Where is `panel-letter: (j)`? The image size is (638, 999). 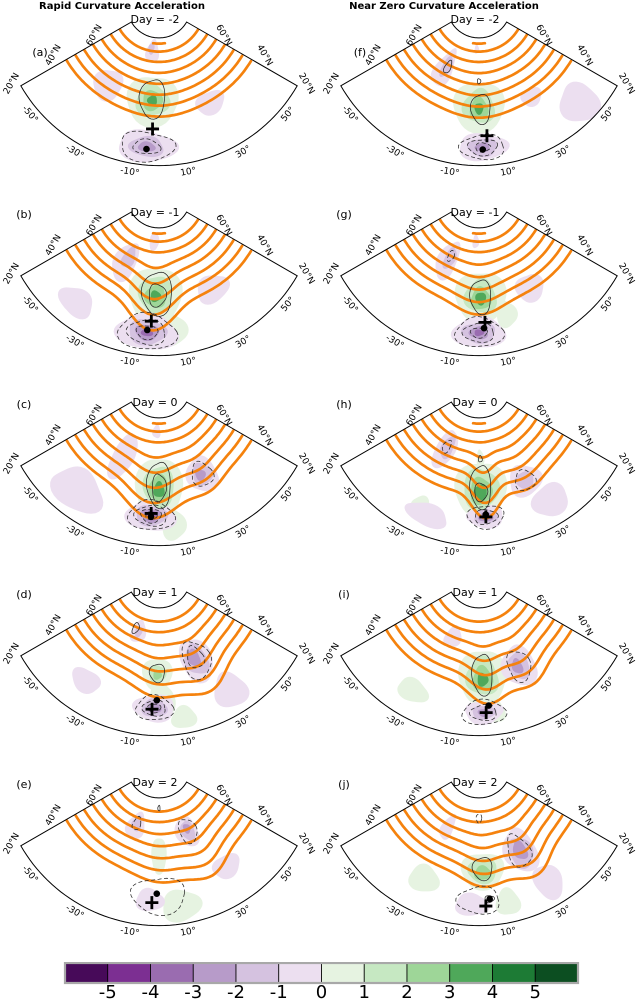
panel-letter: (j) is located at coordinates (344, 784).